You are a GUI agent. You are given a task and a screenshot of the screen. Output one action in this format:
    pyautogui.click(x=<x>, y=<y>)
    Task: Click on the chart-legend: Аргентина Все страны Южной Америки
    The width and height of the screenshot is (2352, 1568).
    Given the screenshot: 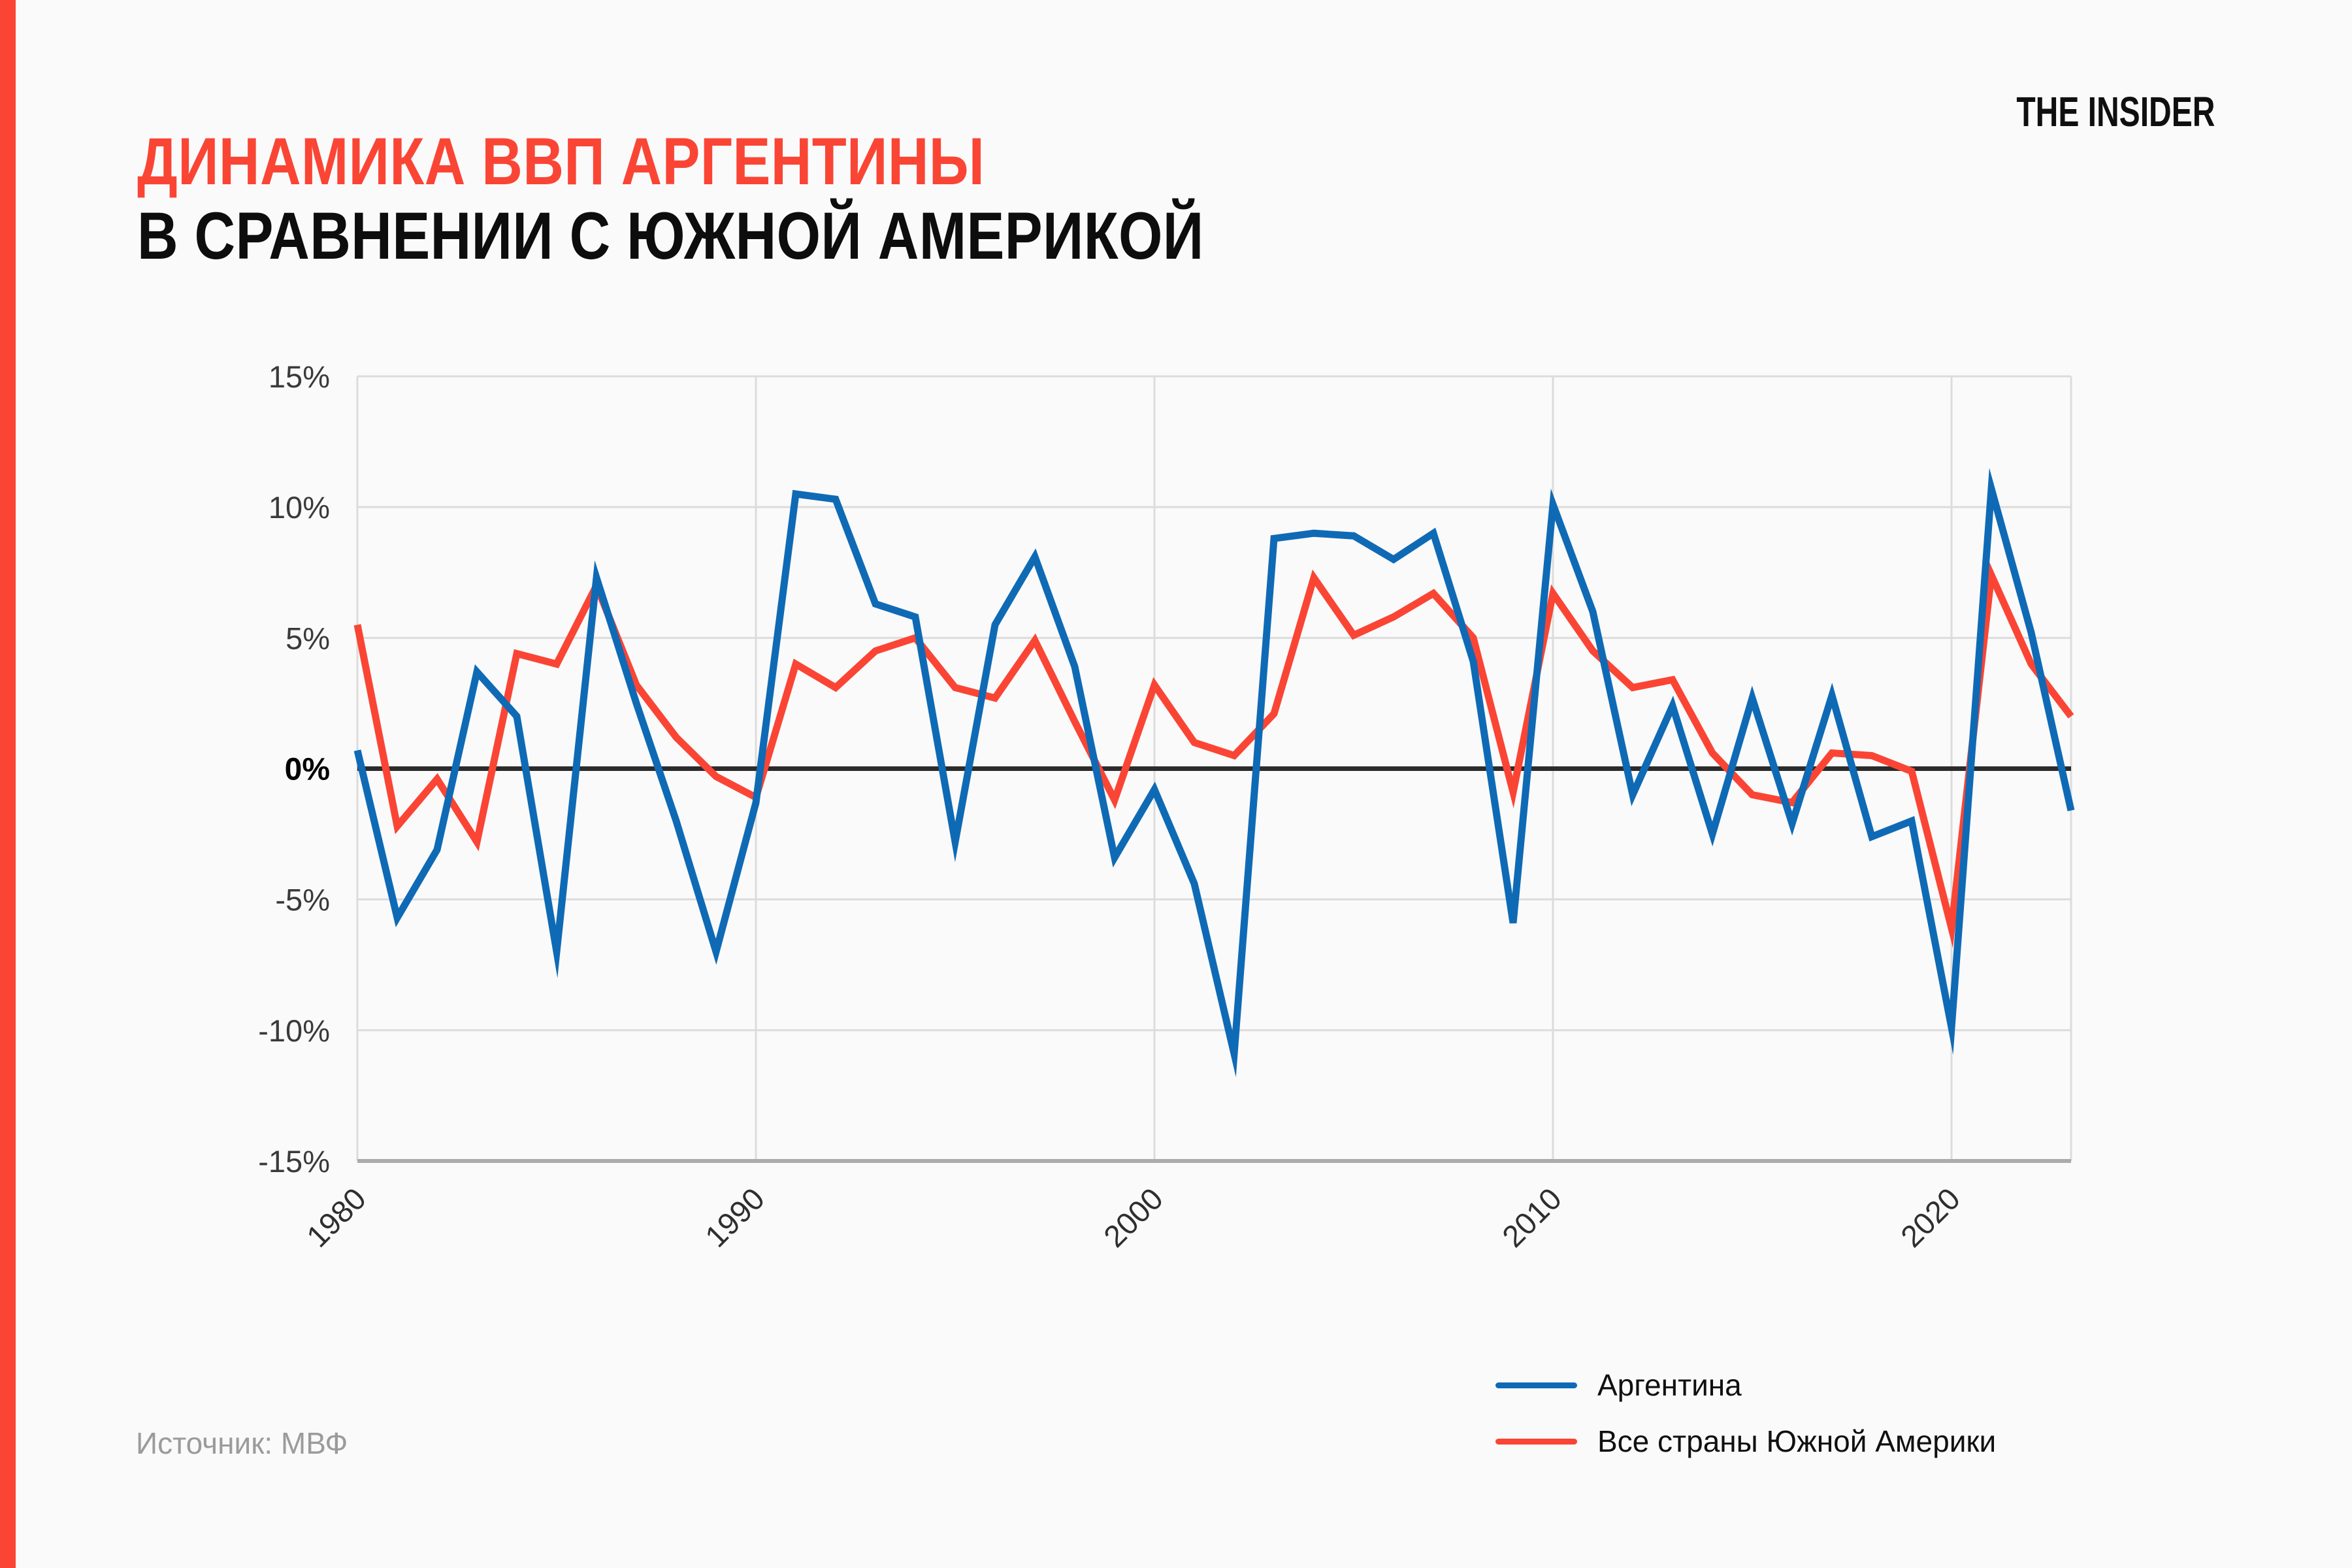 What is the action you would take?
    pyautogui.click(x=1745, y=1420)
    